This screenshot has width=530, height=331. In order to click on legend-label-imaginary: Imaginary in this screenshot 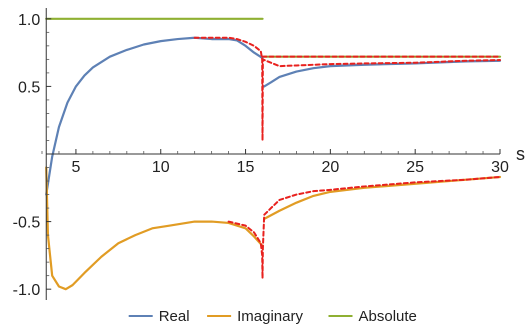, I will do `click(270, 316)`.